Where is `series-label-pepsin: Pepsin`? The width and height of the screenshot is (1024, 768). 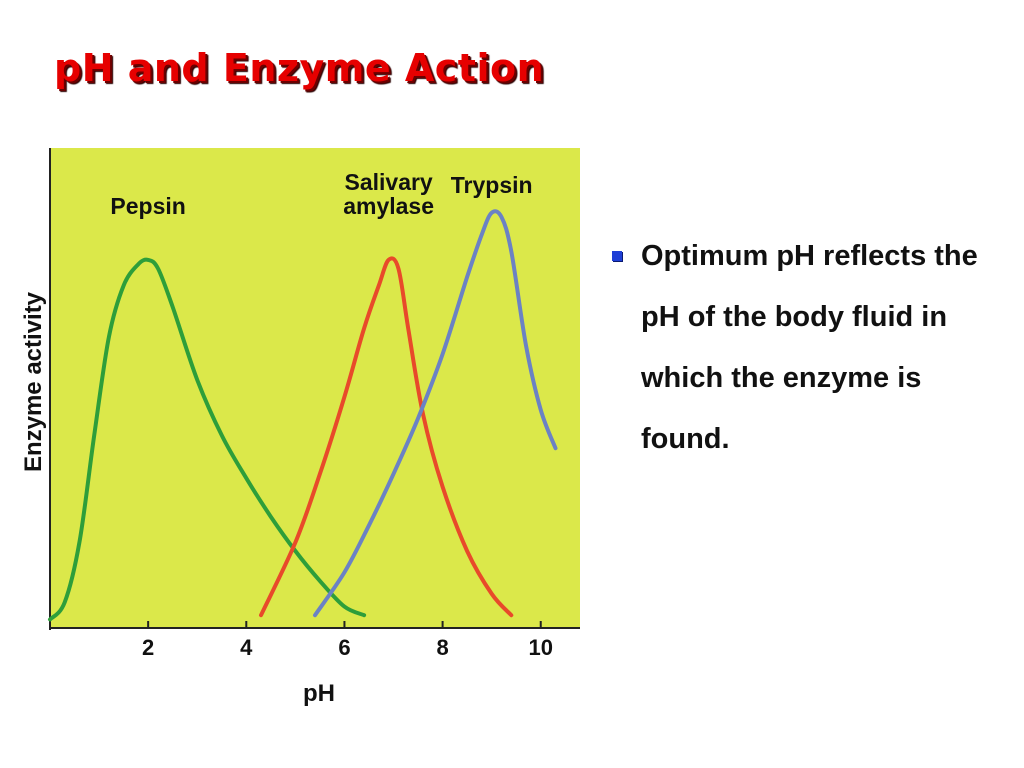
series-label-pepsin: Pepsin is located at coordinates (147, 206).